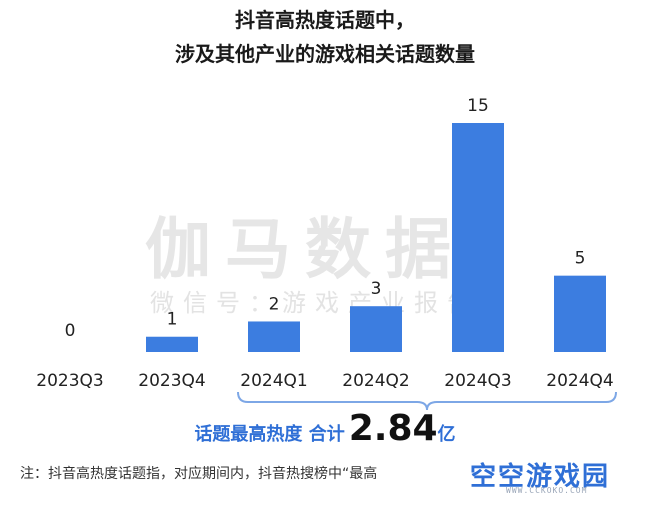 This screenshot has width=650, height=506. What do you see at coordinates (274, 336) in the screenshot?
I see `bar-2024Q1` at bounding box center [274, 336].